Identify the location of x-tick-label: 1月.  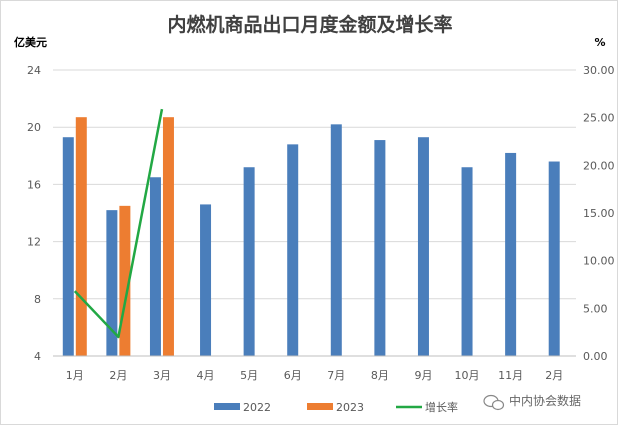
(75, 375).